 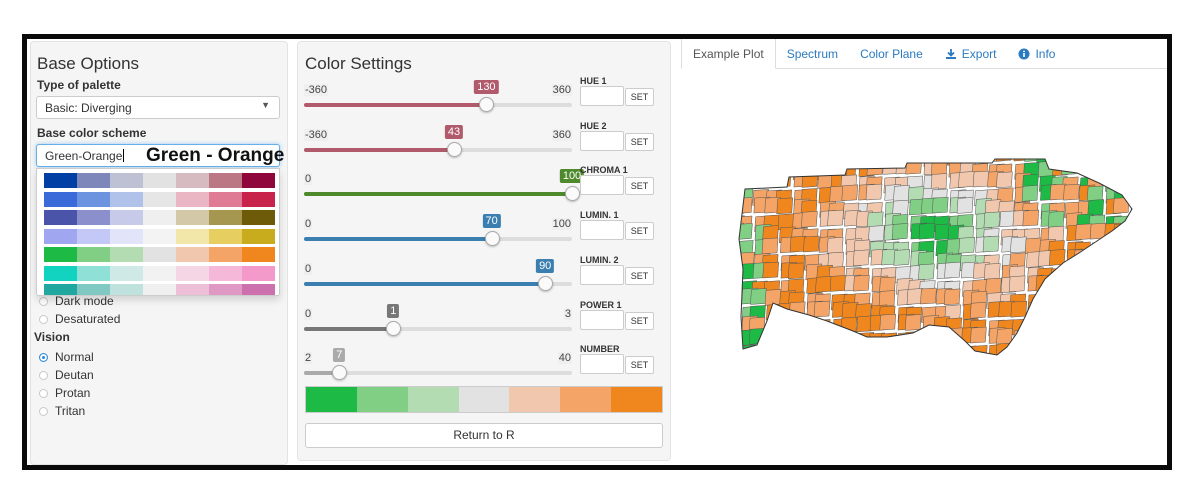 I want to click on tab-spectrum: Spectrum, so click(x=812, y=53).